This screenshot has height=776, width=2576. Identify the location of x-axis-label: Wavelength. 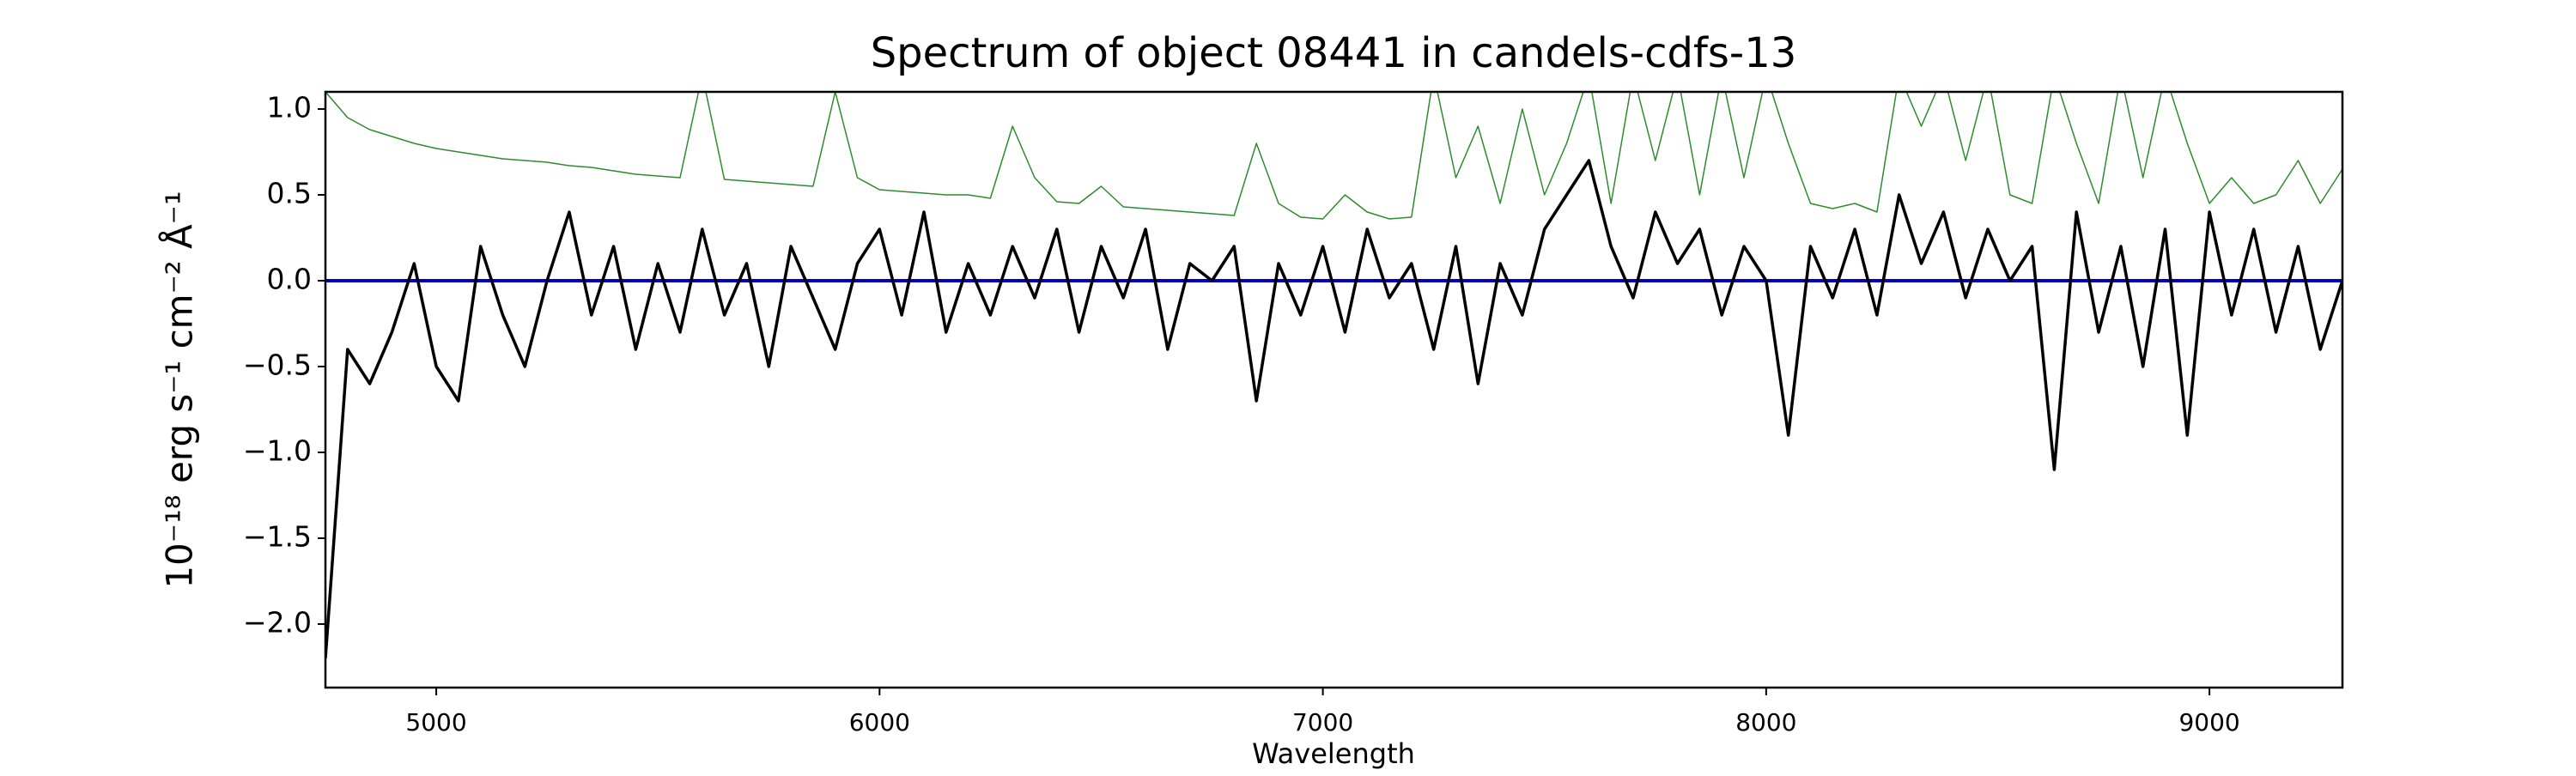
(1334, 754).